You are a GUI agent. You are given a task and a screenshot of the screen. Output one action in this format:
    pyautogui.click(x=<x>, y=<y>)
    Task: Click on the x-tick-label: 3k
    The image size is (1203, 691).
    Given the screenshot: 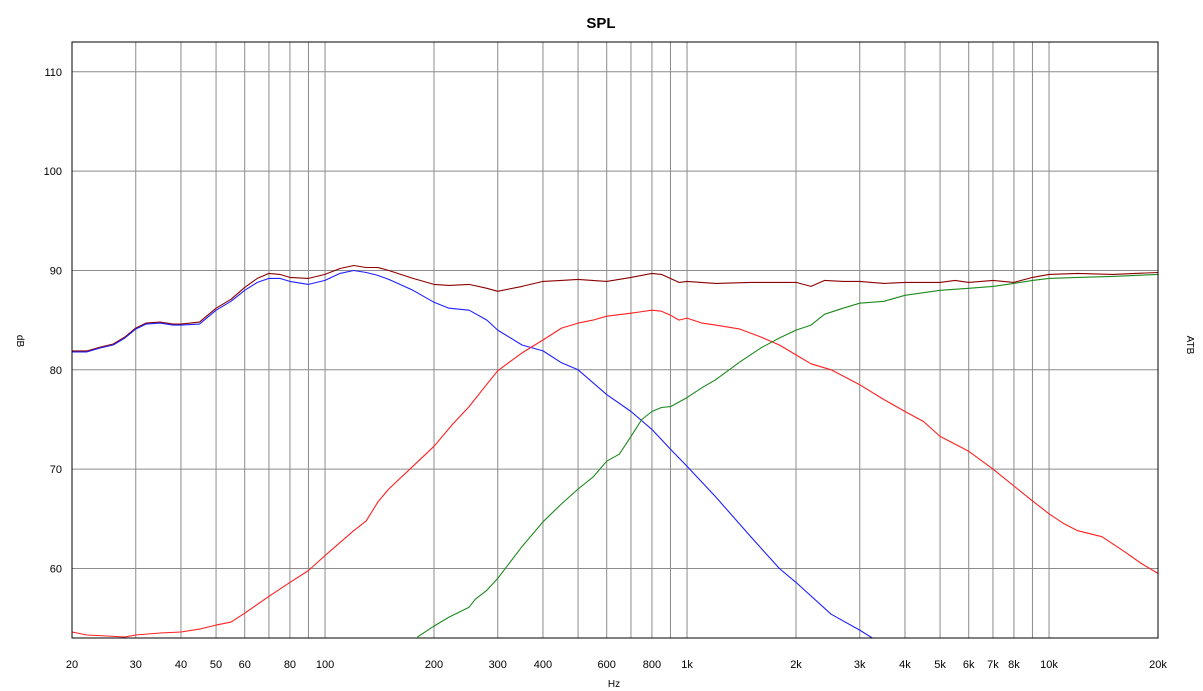 What is the action you would take?
    pyautogui.click(x=860, y=665)
    